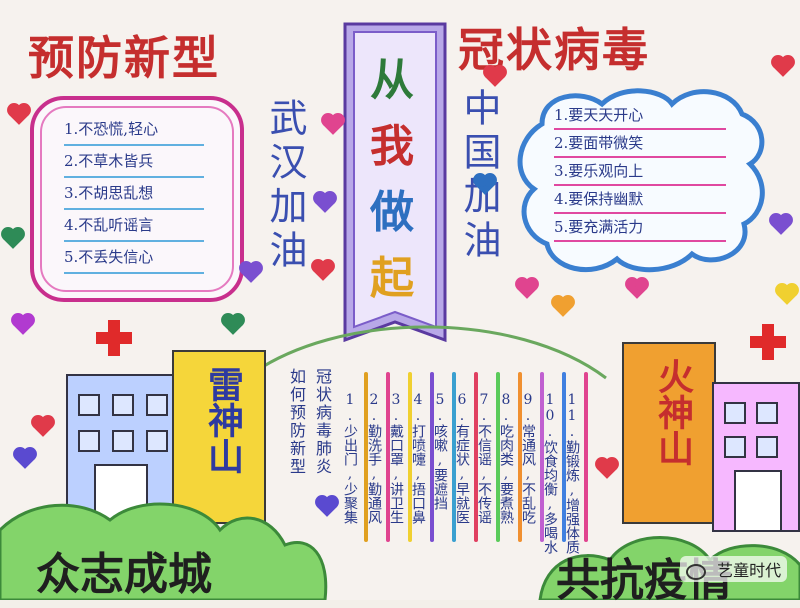 The height and width of the screenshot is (608, 800). Describe the element at coordinates (426, 352) in the screenshot. I see `green-arc` at that location.